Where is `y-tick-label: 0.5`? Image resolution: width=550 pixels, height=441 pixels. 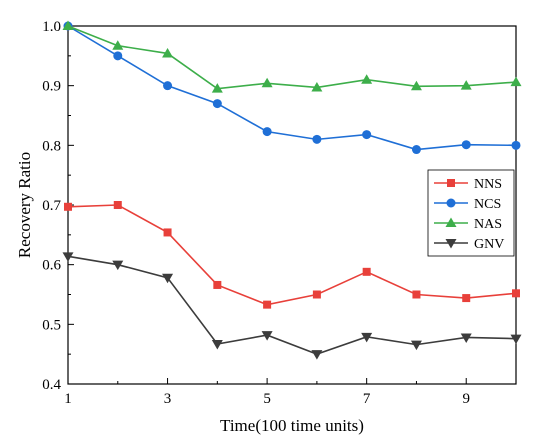
y-tick-label: 0.5 is located at coordinates (51, 325).